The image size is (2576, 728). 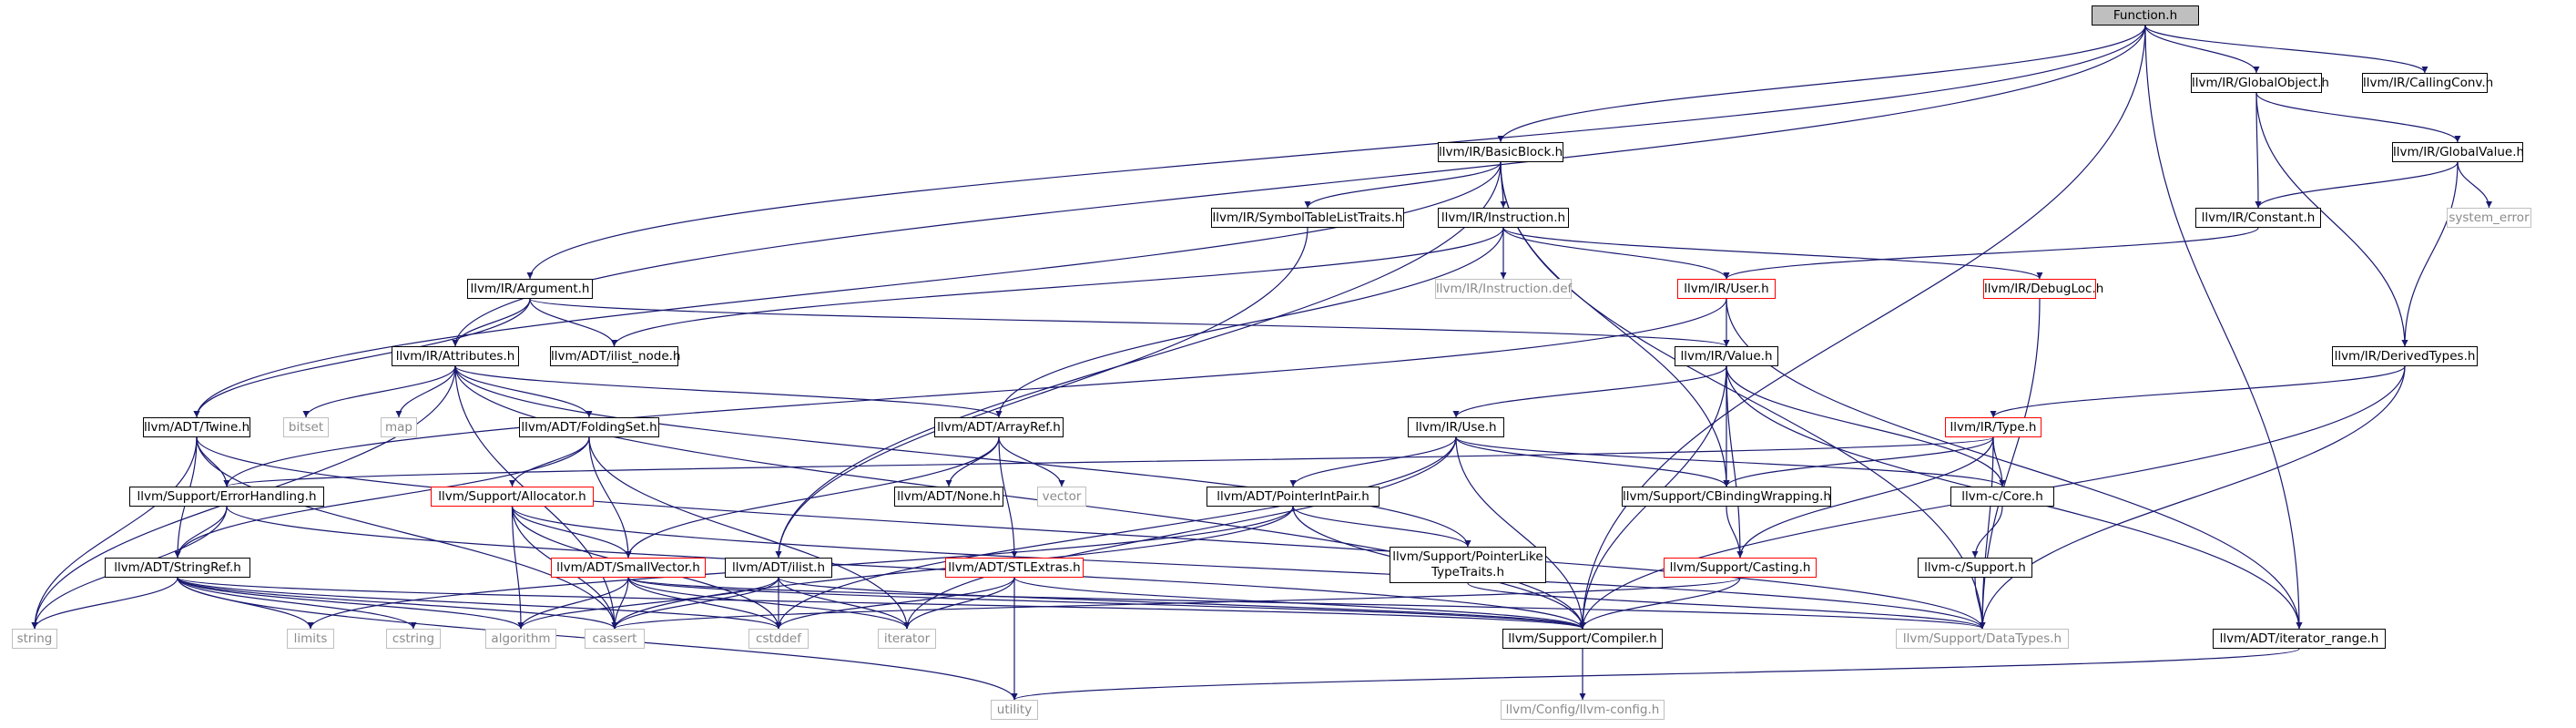 What do you see at coordinates (2202, 50) in the screenshot?
I see `edge-function_h-to-globalobject` at bounding box center [2202, 50].